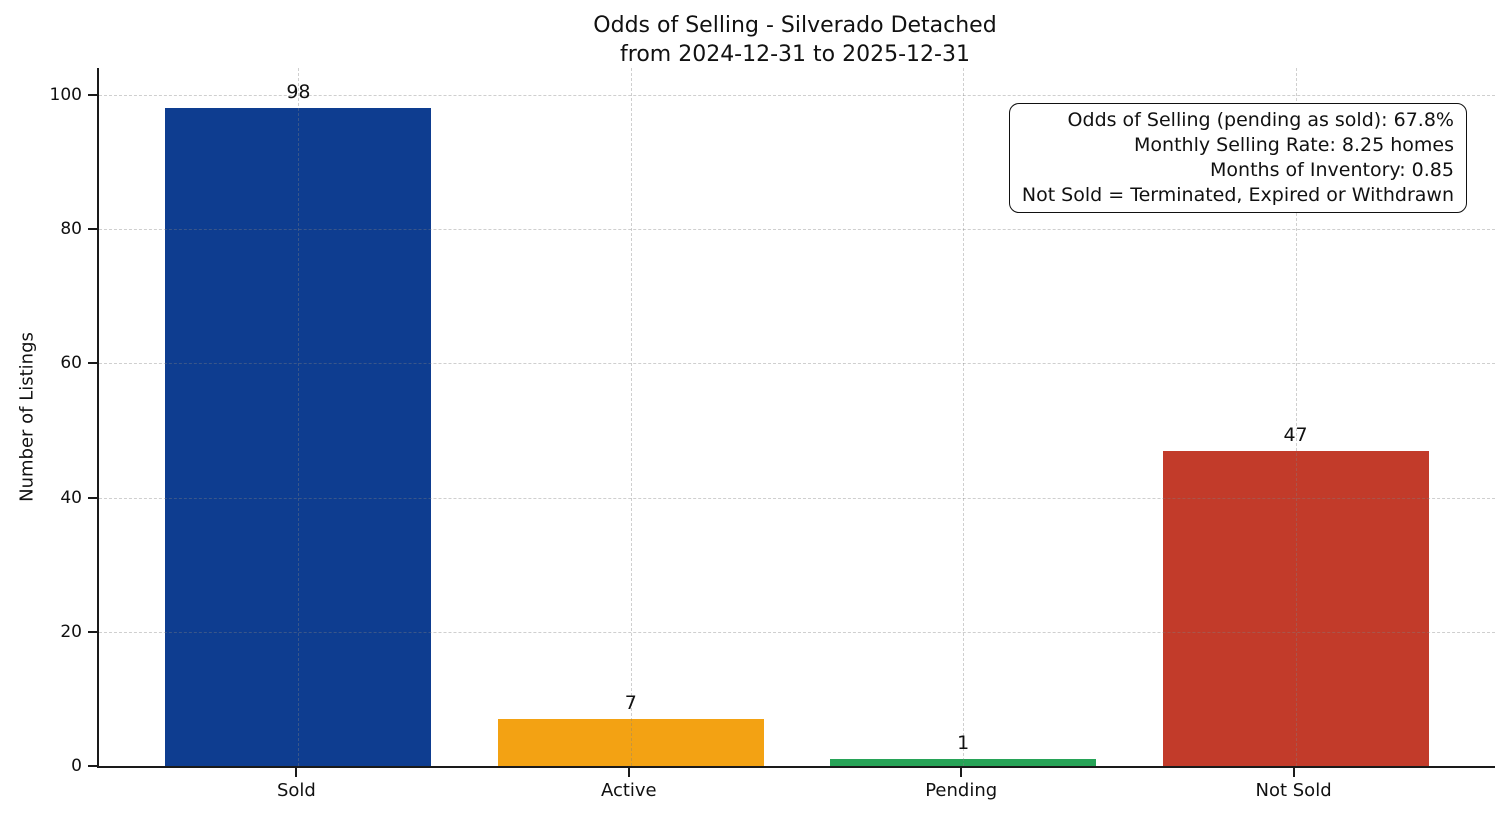  What do you see at coordinates (71, 229) in the screenshot?
I see `y-tick-label-80: 80` at bounding box center [71, 229].